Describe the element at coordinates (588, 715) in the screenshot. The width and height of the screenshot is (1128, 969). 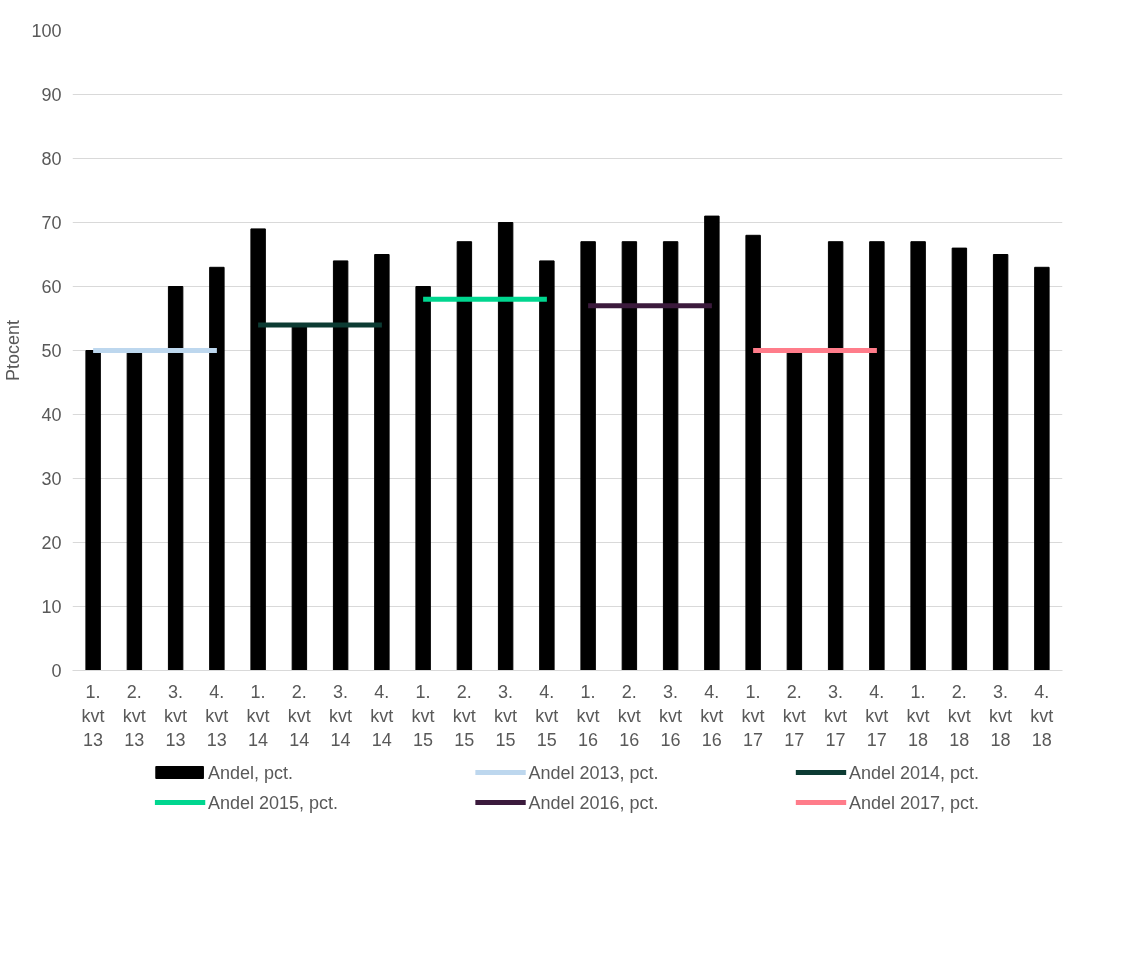
I see `x-tick-label: 1. kvt 16` at that location.